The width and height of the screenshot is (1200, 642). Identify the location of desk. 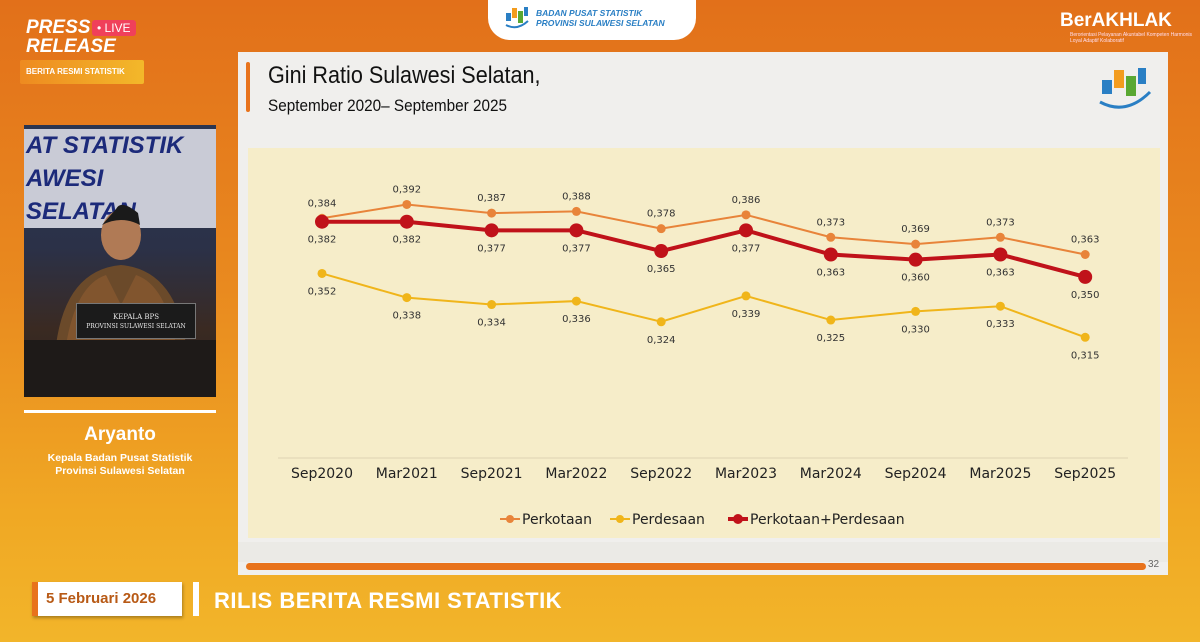
(120, 368).